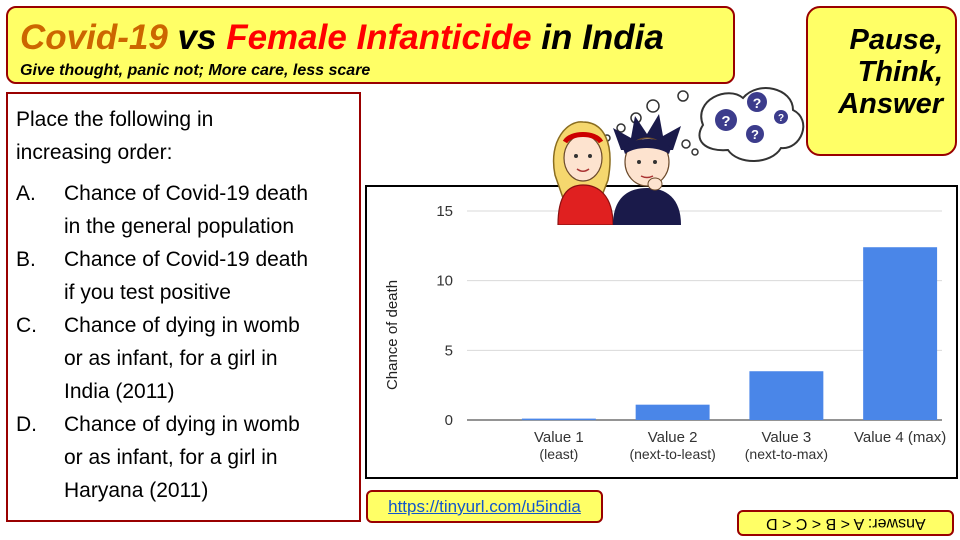 This screenshot has height=540, width=960. Describe the element at coordinates (559, 437) in the screenshot. I see `x-tick-label: Value 1` at that location.